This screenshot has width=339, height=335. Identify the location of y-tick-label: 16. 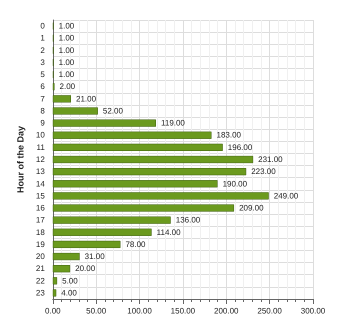
(41, 208).